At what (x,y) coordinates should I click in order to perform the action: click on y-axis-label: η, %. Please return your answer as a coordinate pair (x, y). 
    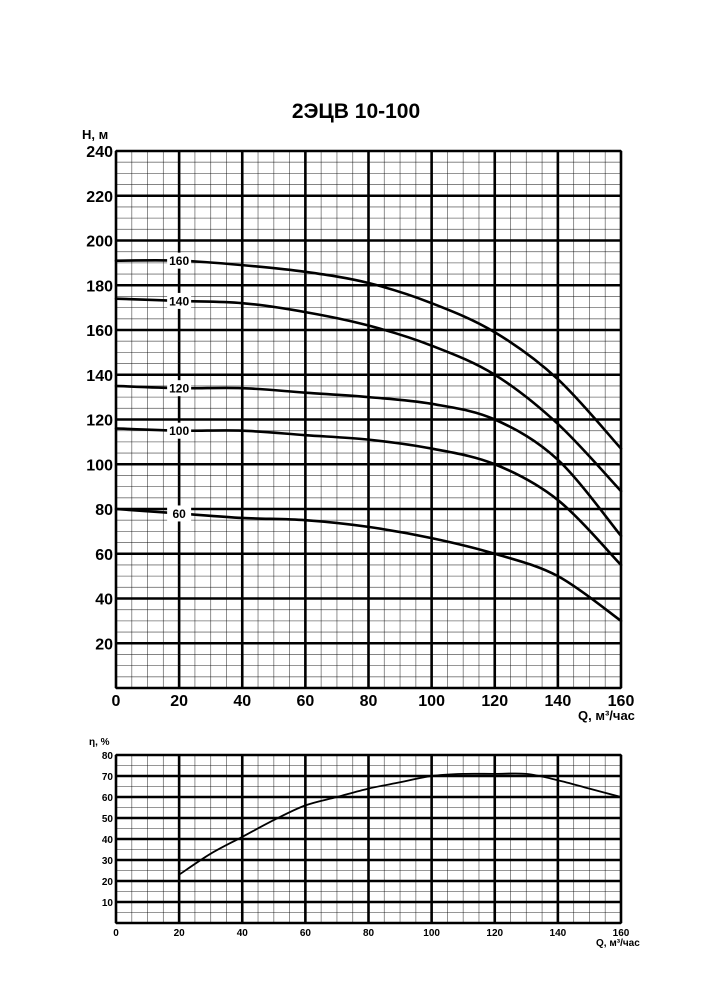
    Looking at the image, I should click on (99, 742).